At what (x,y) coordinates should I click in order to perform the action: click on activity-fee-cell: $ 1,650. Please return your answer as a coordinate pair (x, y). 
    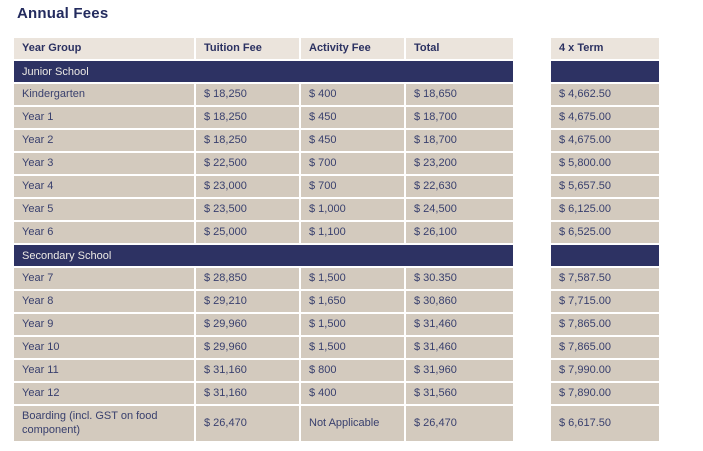
    Looking at the image, I should click on (352, 301).